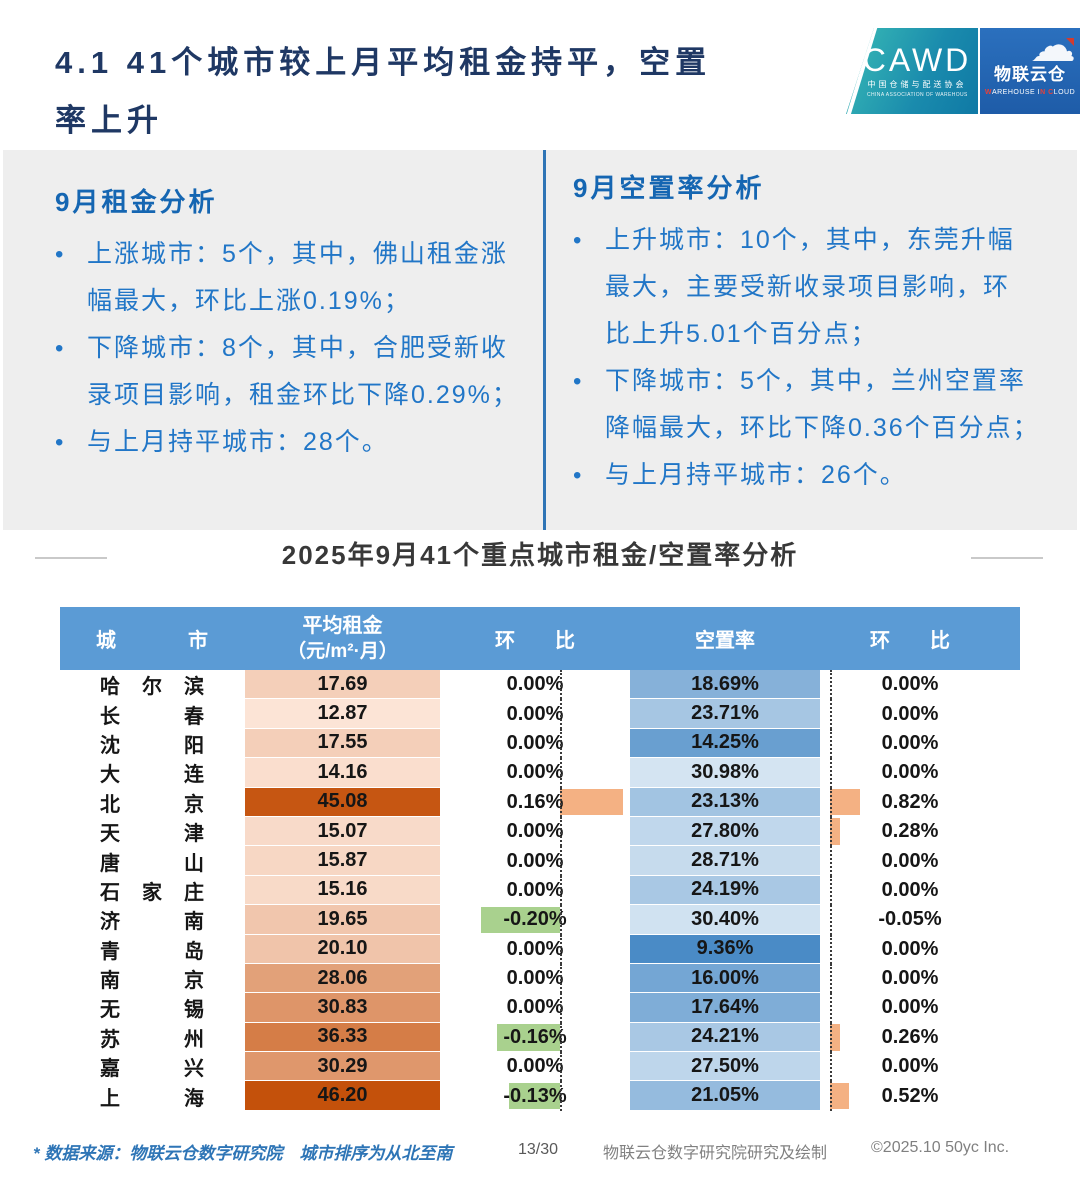 The image size is (1080, 1200). I want to click on mom-value: 0.82%, so click(910, 801).